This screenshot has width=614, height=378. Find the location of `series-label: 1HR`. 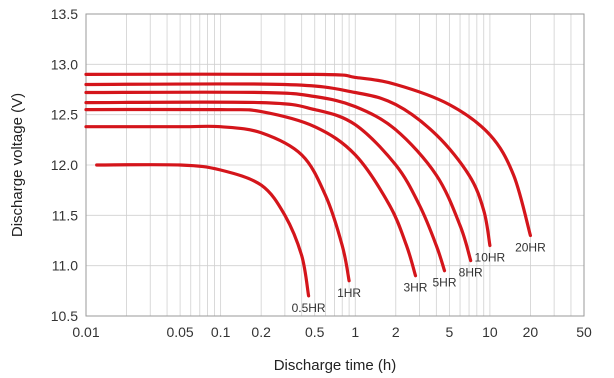

series-label: 1HR is located at coordinates (349, 293).